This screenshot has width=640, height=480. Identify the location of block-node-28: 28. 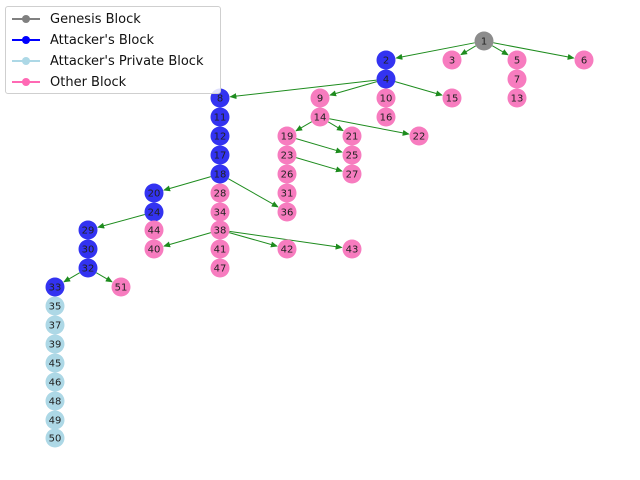
(220, 193).